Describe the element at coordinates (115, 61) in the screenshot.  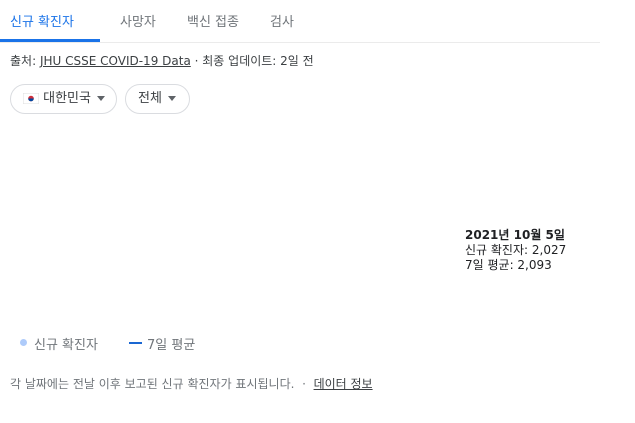
I see `source-link: JHU CSSE COVID-19 Data` at that location.